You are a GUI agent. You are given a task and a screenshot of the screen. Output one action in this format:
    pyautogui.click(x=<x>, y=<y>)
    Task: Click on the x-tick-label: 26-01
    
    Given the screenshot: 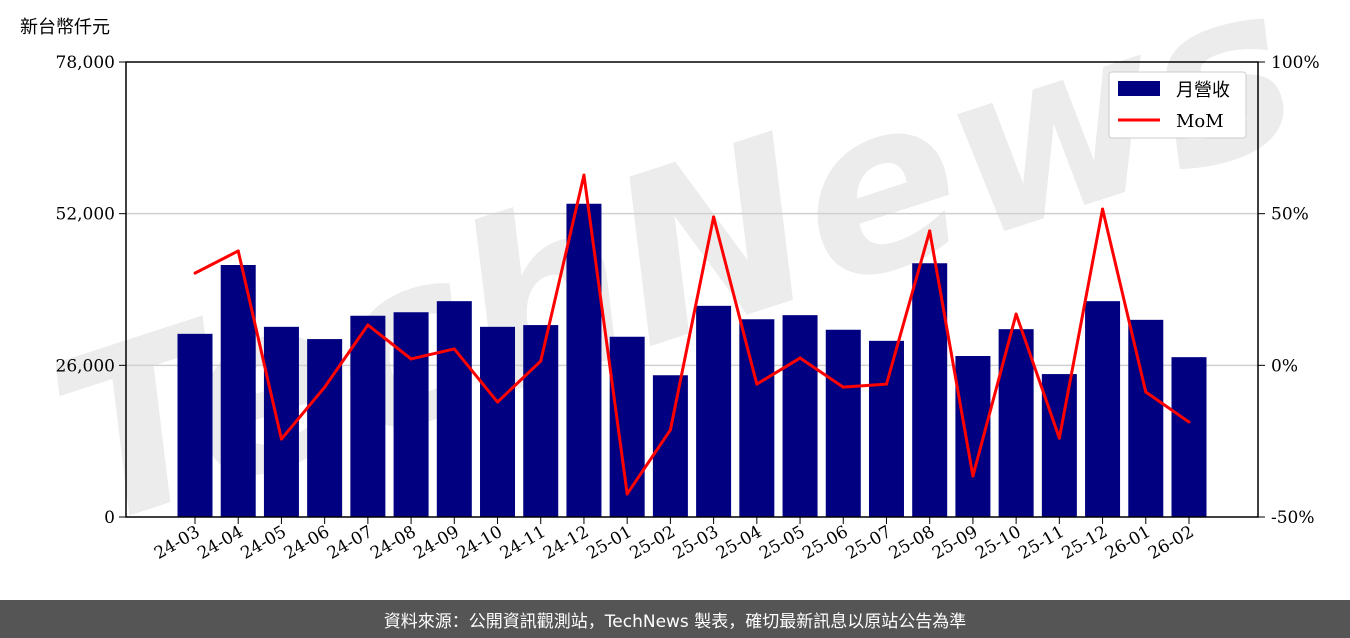 What is the action you would take?
    pyautogui.click(x=1128, y=543)
    